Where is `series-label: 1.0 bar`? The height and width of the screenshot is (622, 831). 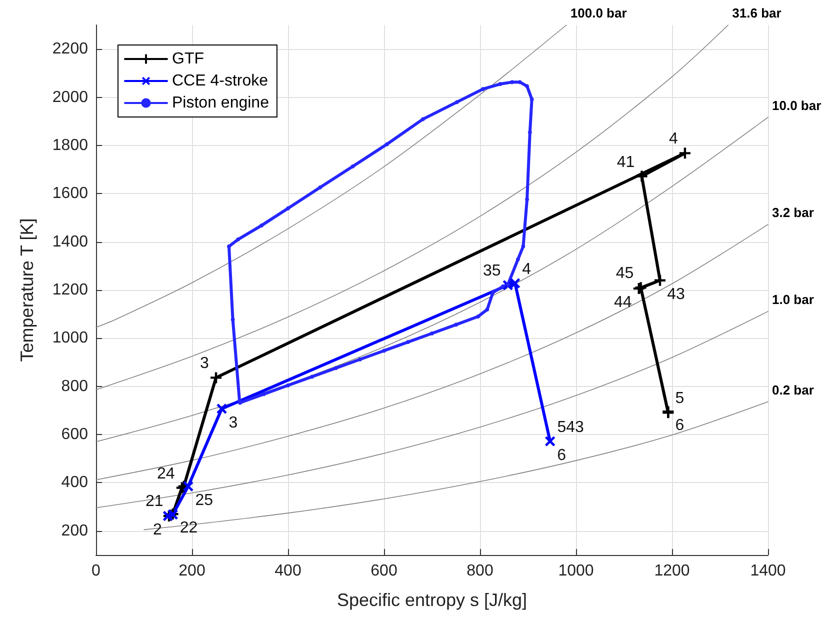 series-label: 1.0 bar is located at coordinates (793, 299).